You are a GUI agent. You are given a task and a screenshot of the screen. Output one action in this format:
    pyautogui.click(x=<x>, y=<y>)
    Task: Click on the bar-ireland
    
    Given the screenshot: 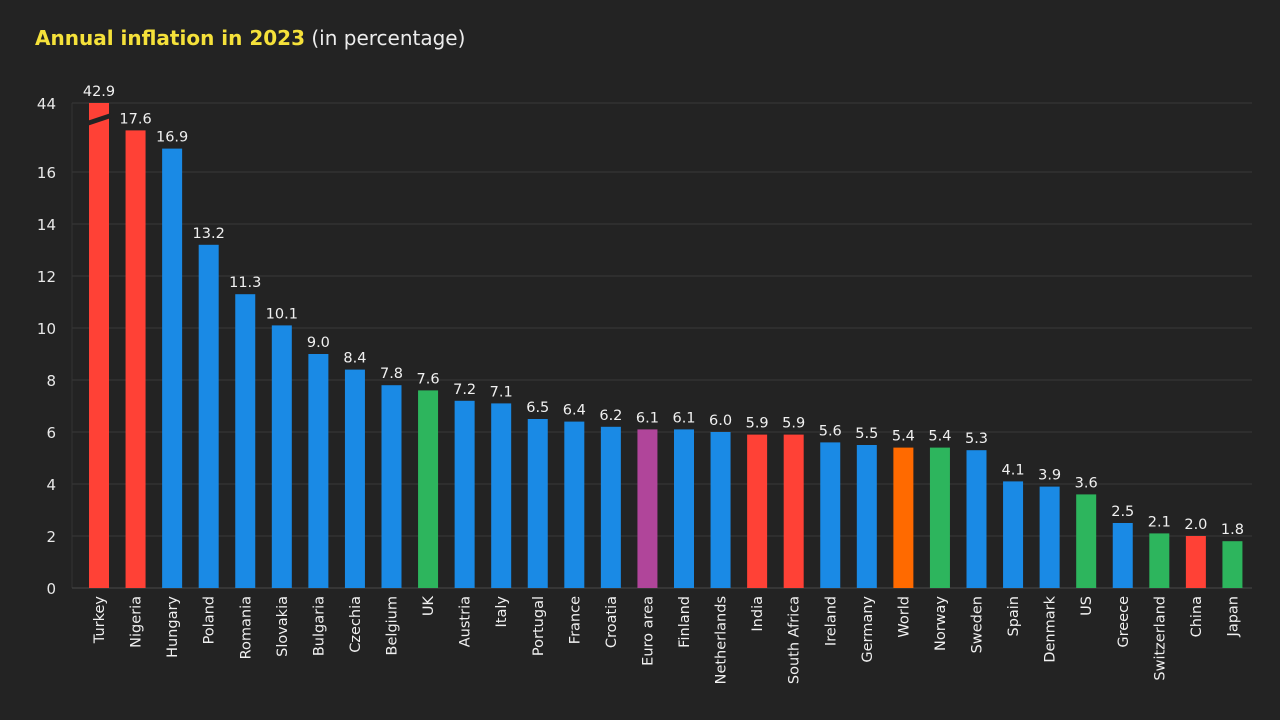 What is the action you would take?
    pyautogui.click(x=830, y=515)
    